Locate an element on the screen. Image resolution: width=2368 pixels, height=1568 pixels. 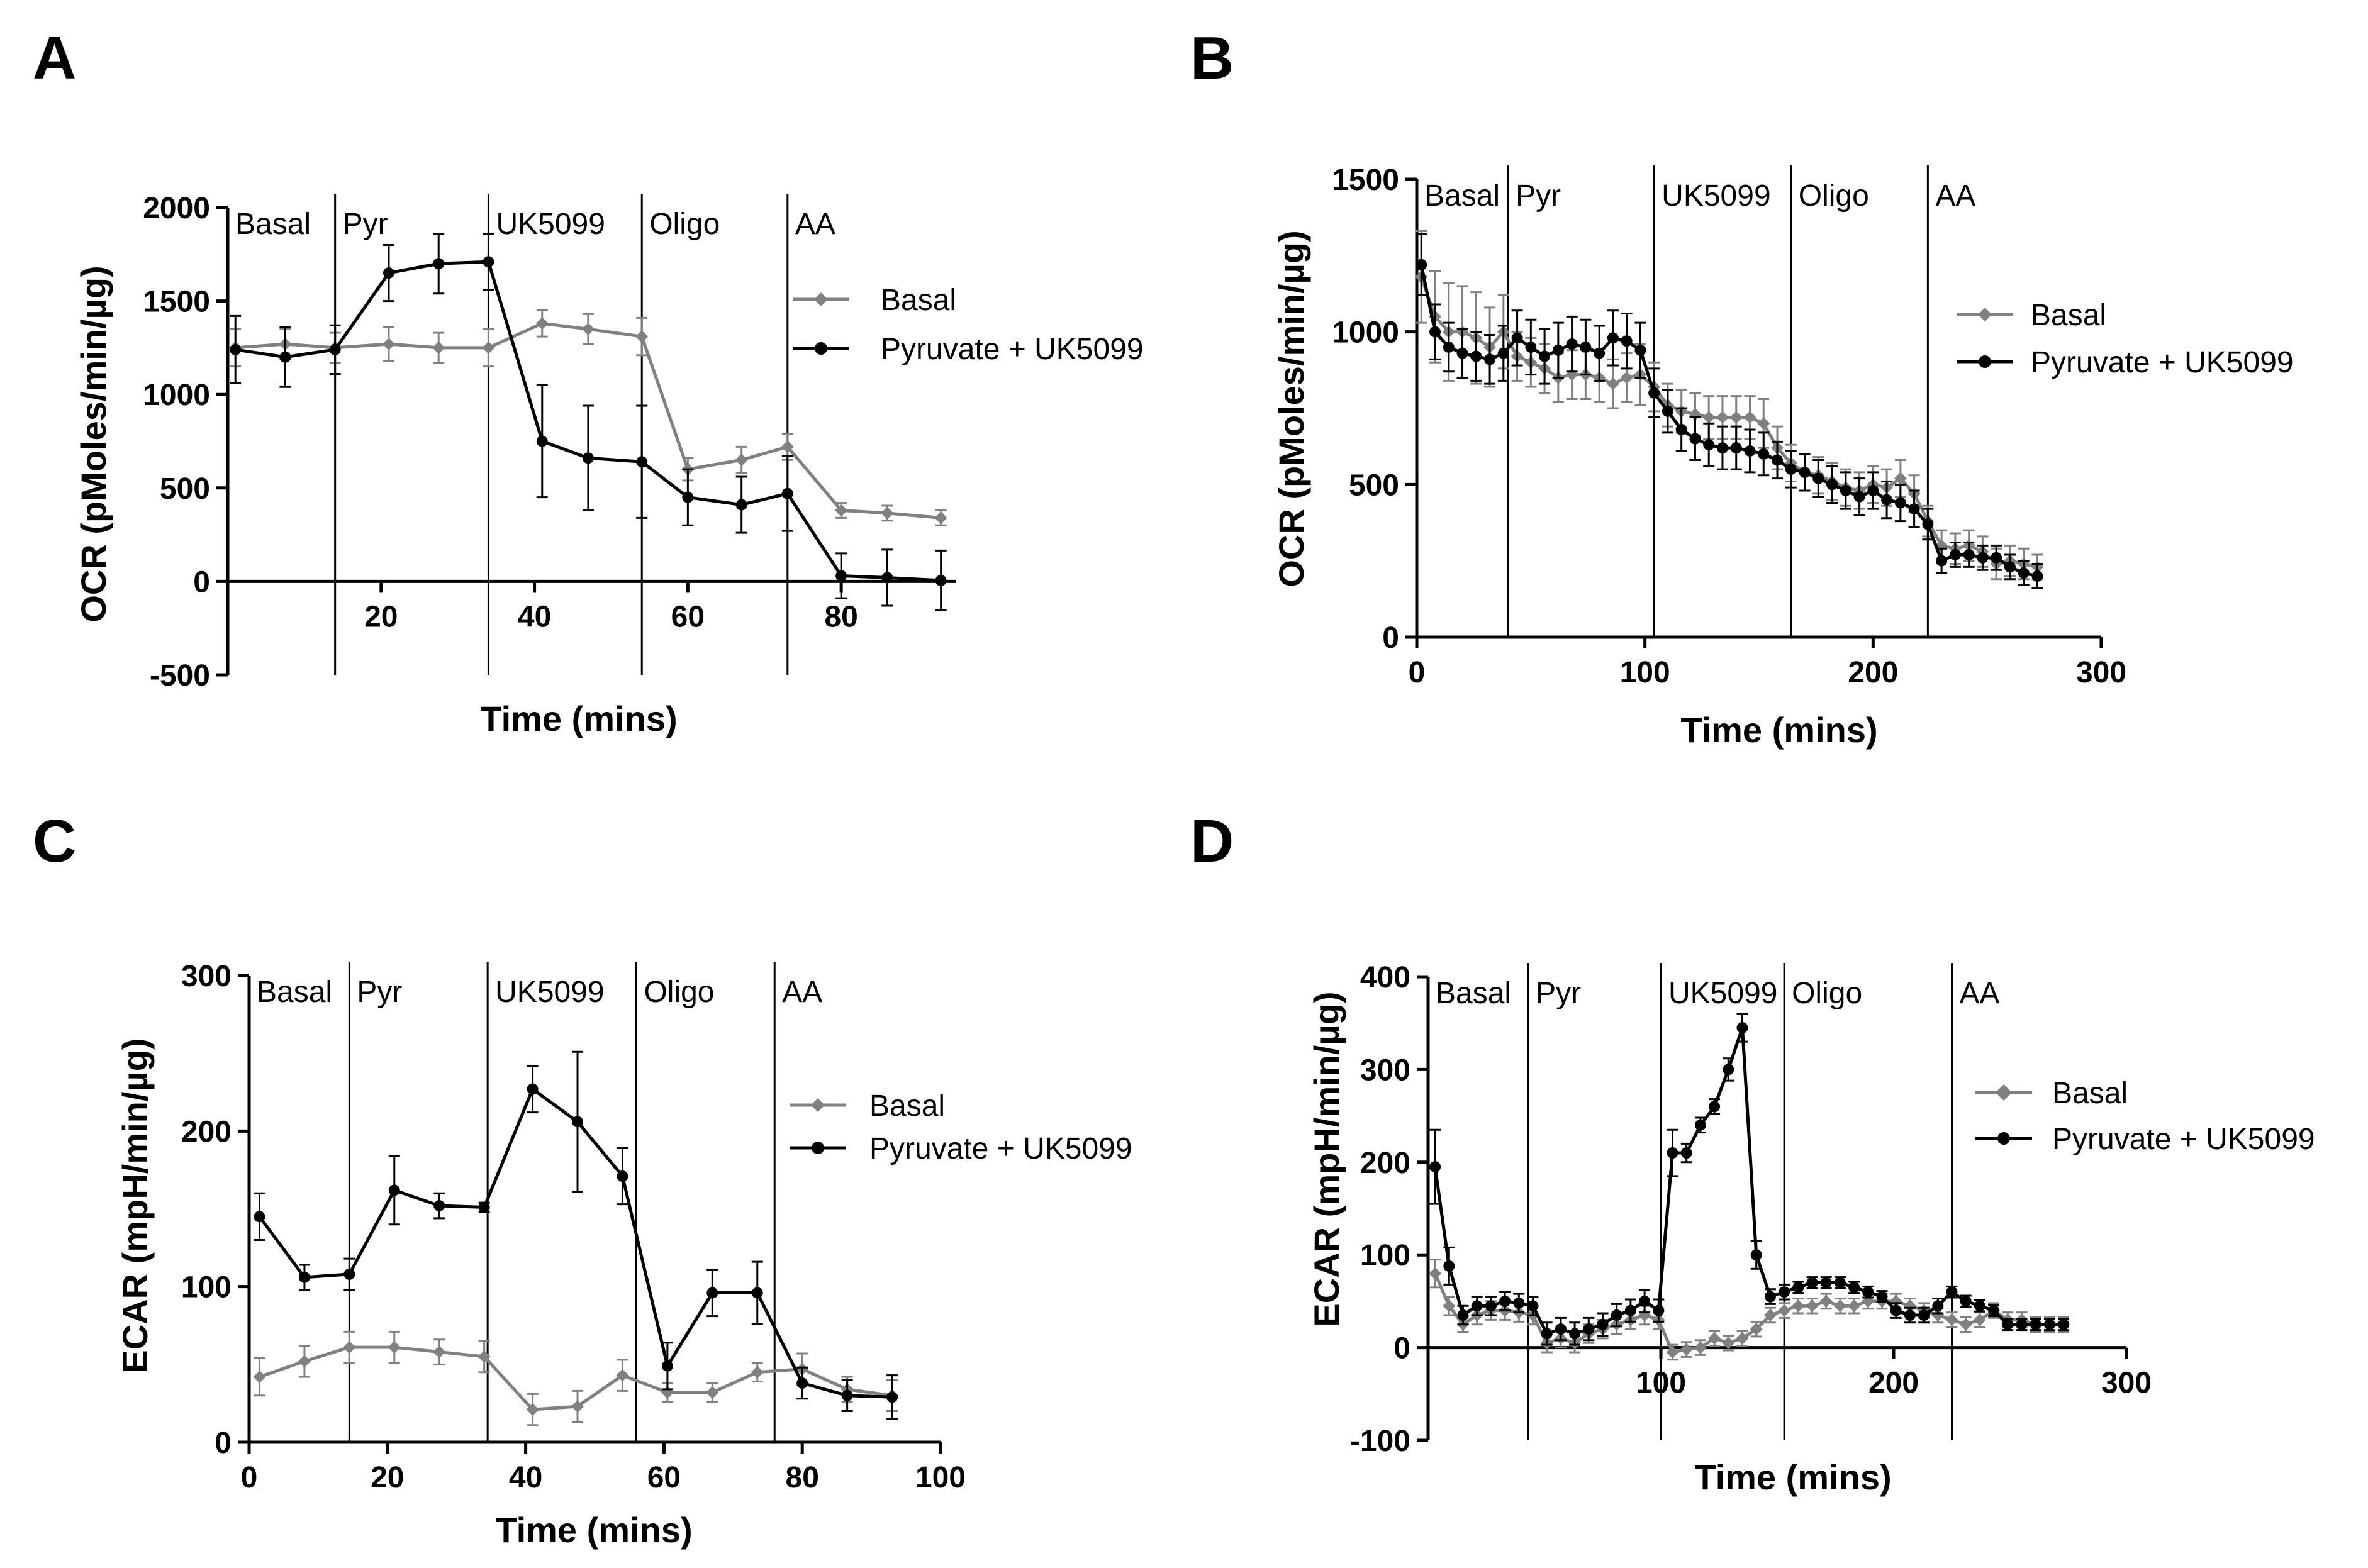
panel-c-series-pyruvate is located at coordinates (576, 1235).